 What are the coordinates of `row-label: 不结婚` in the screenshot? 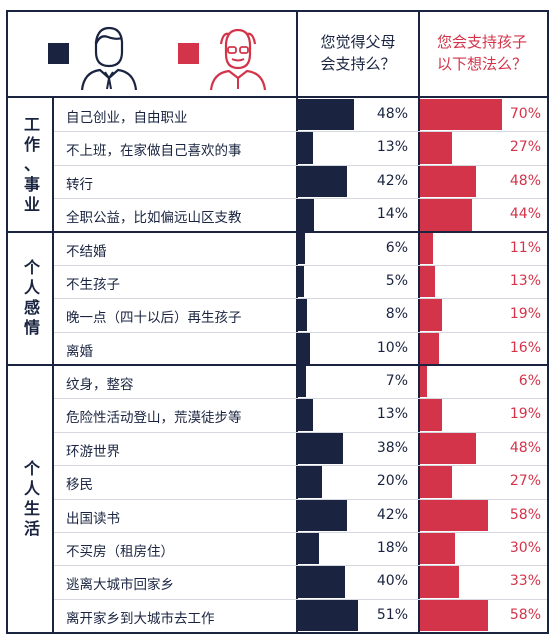 It's located at (86, 251).